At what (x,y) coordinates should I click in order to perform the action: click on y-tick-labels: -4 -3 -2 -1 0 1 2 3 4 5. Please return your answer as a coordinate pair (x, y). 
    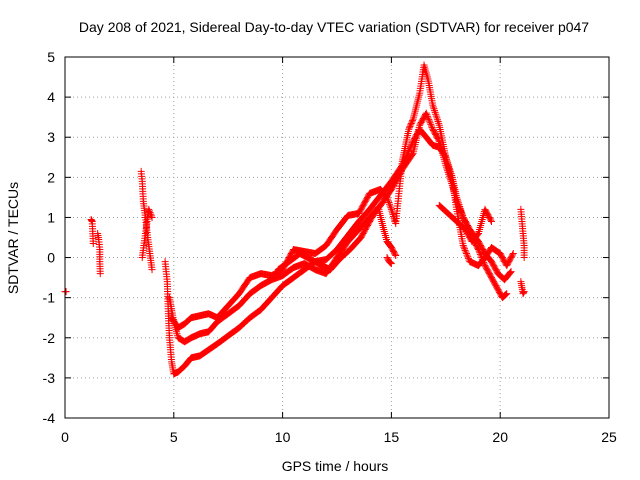
    Looking at the image, I should click on (49, 237).